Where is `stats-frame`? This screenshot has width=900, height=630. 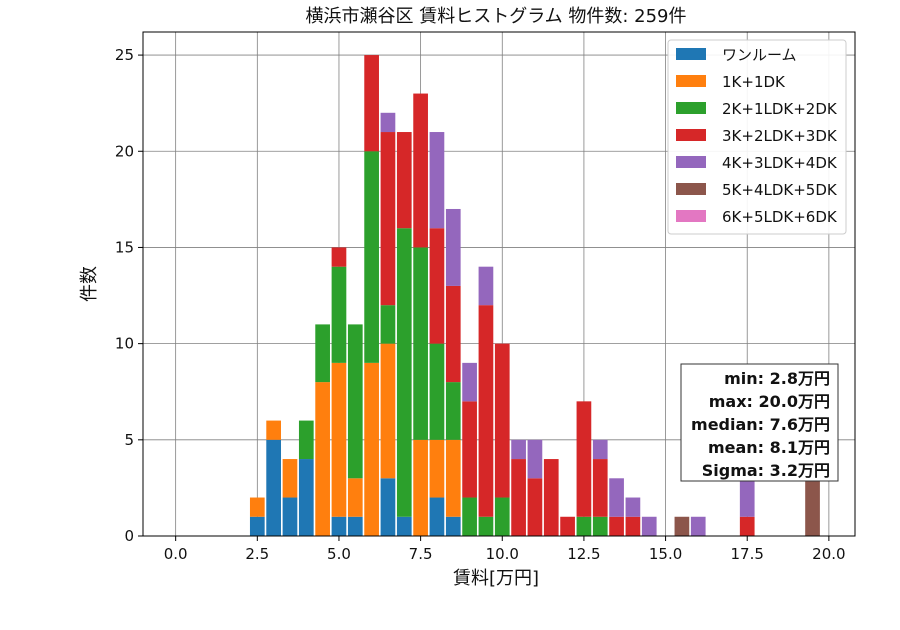 stats-frame is located at coordinates (759, 422).